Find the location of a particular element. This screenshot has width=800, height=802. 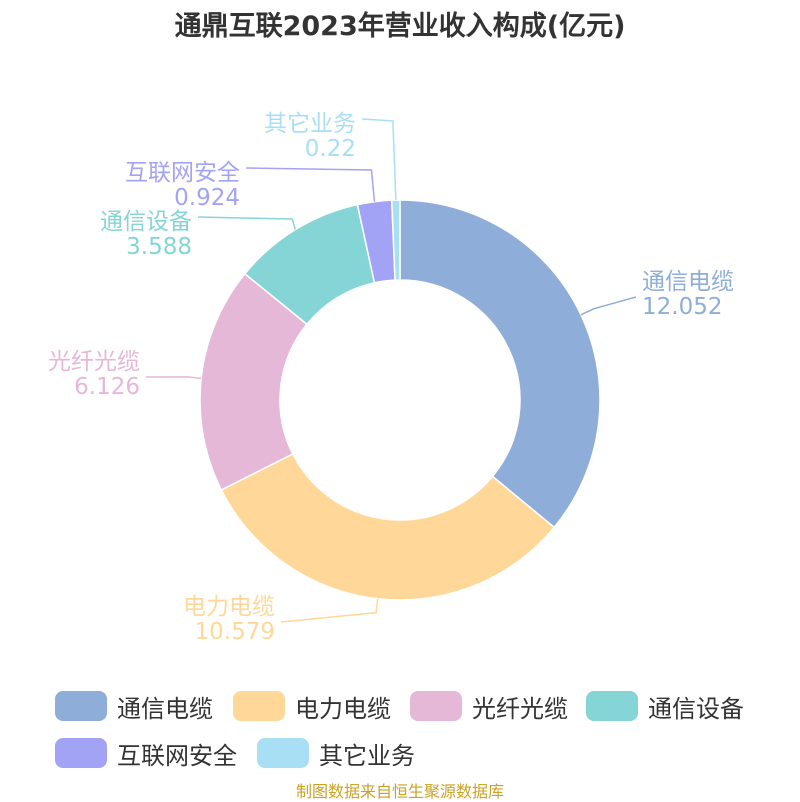

legend-label: 其它业务 is located at coordinates (367, 755).